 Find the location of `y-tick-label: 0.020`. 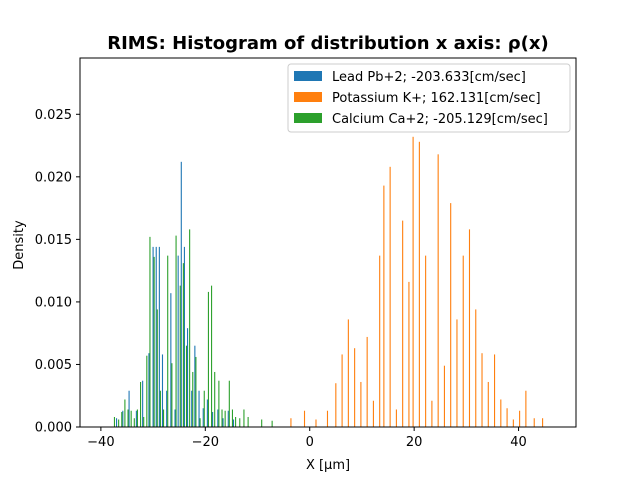

y-tick-label: 0.020 is located at coordinates (53, 177).